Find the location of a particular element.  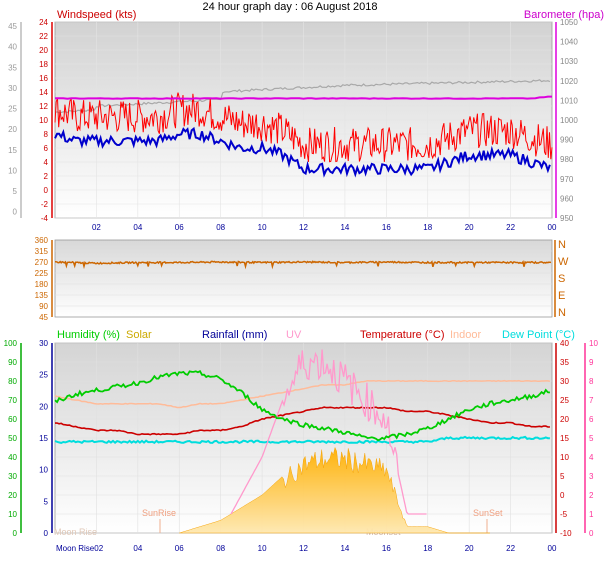

rainfall-label: Rainfall (mm) is located at coordinates (234, 335).